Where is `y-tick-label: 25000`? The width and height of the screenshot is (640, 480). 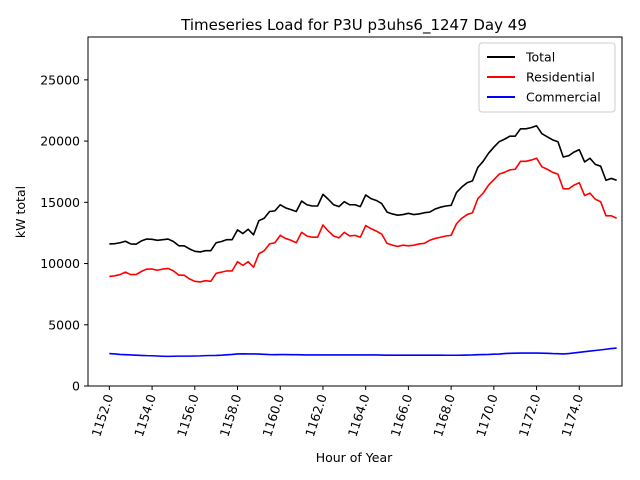 y-tick-label: 25000 is located at coordinates (60, 79).